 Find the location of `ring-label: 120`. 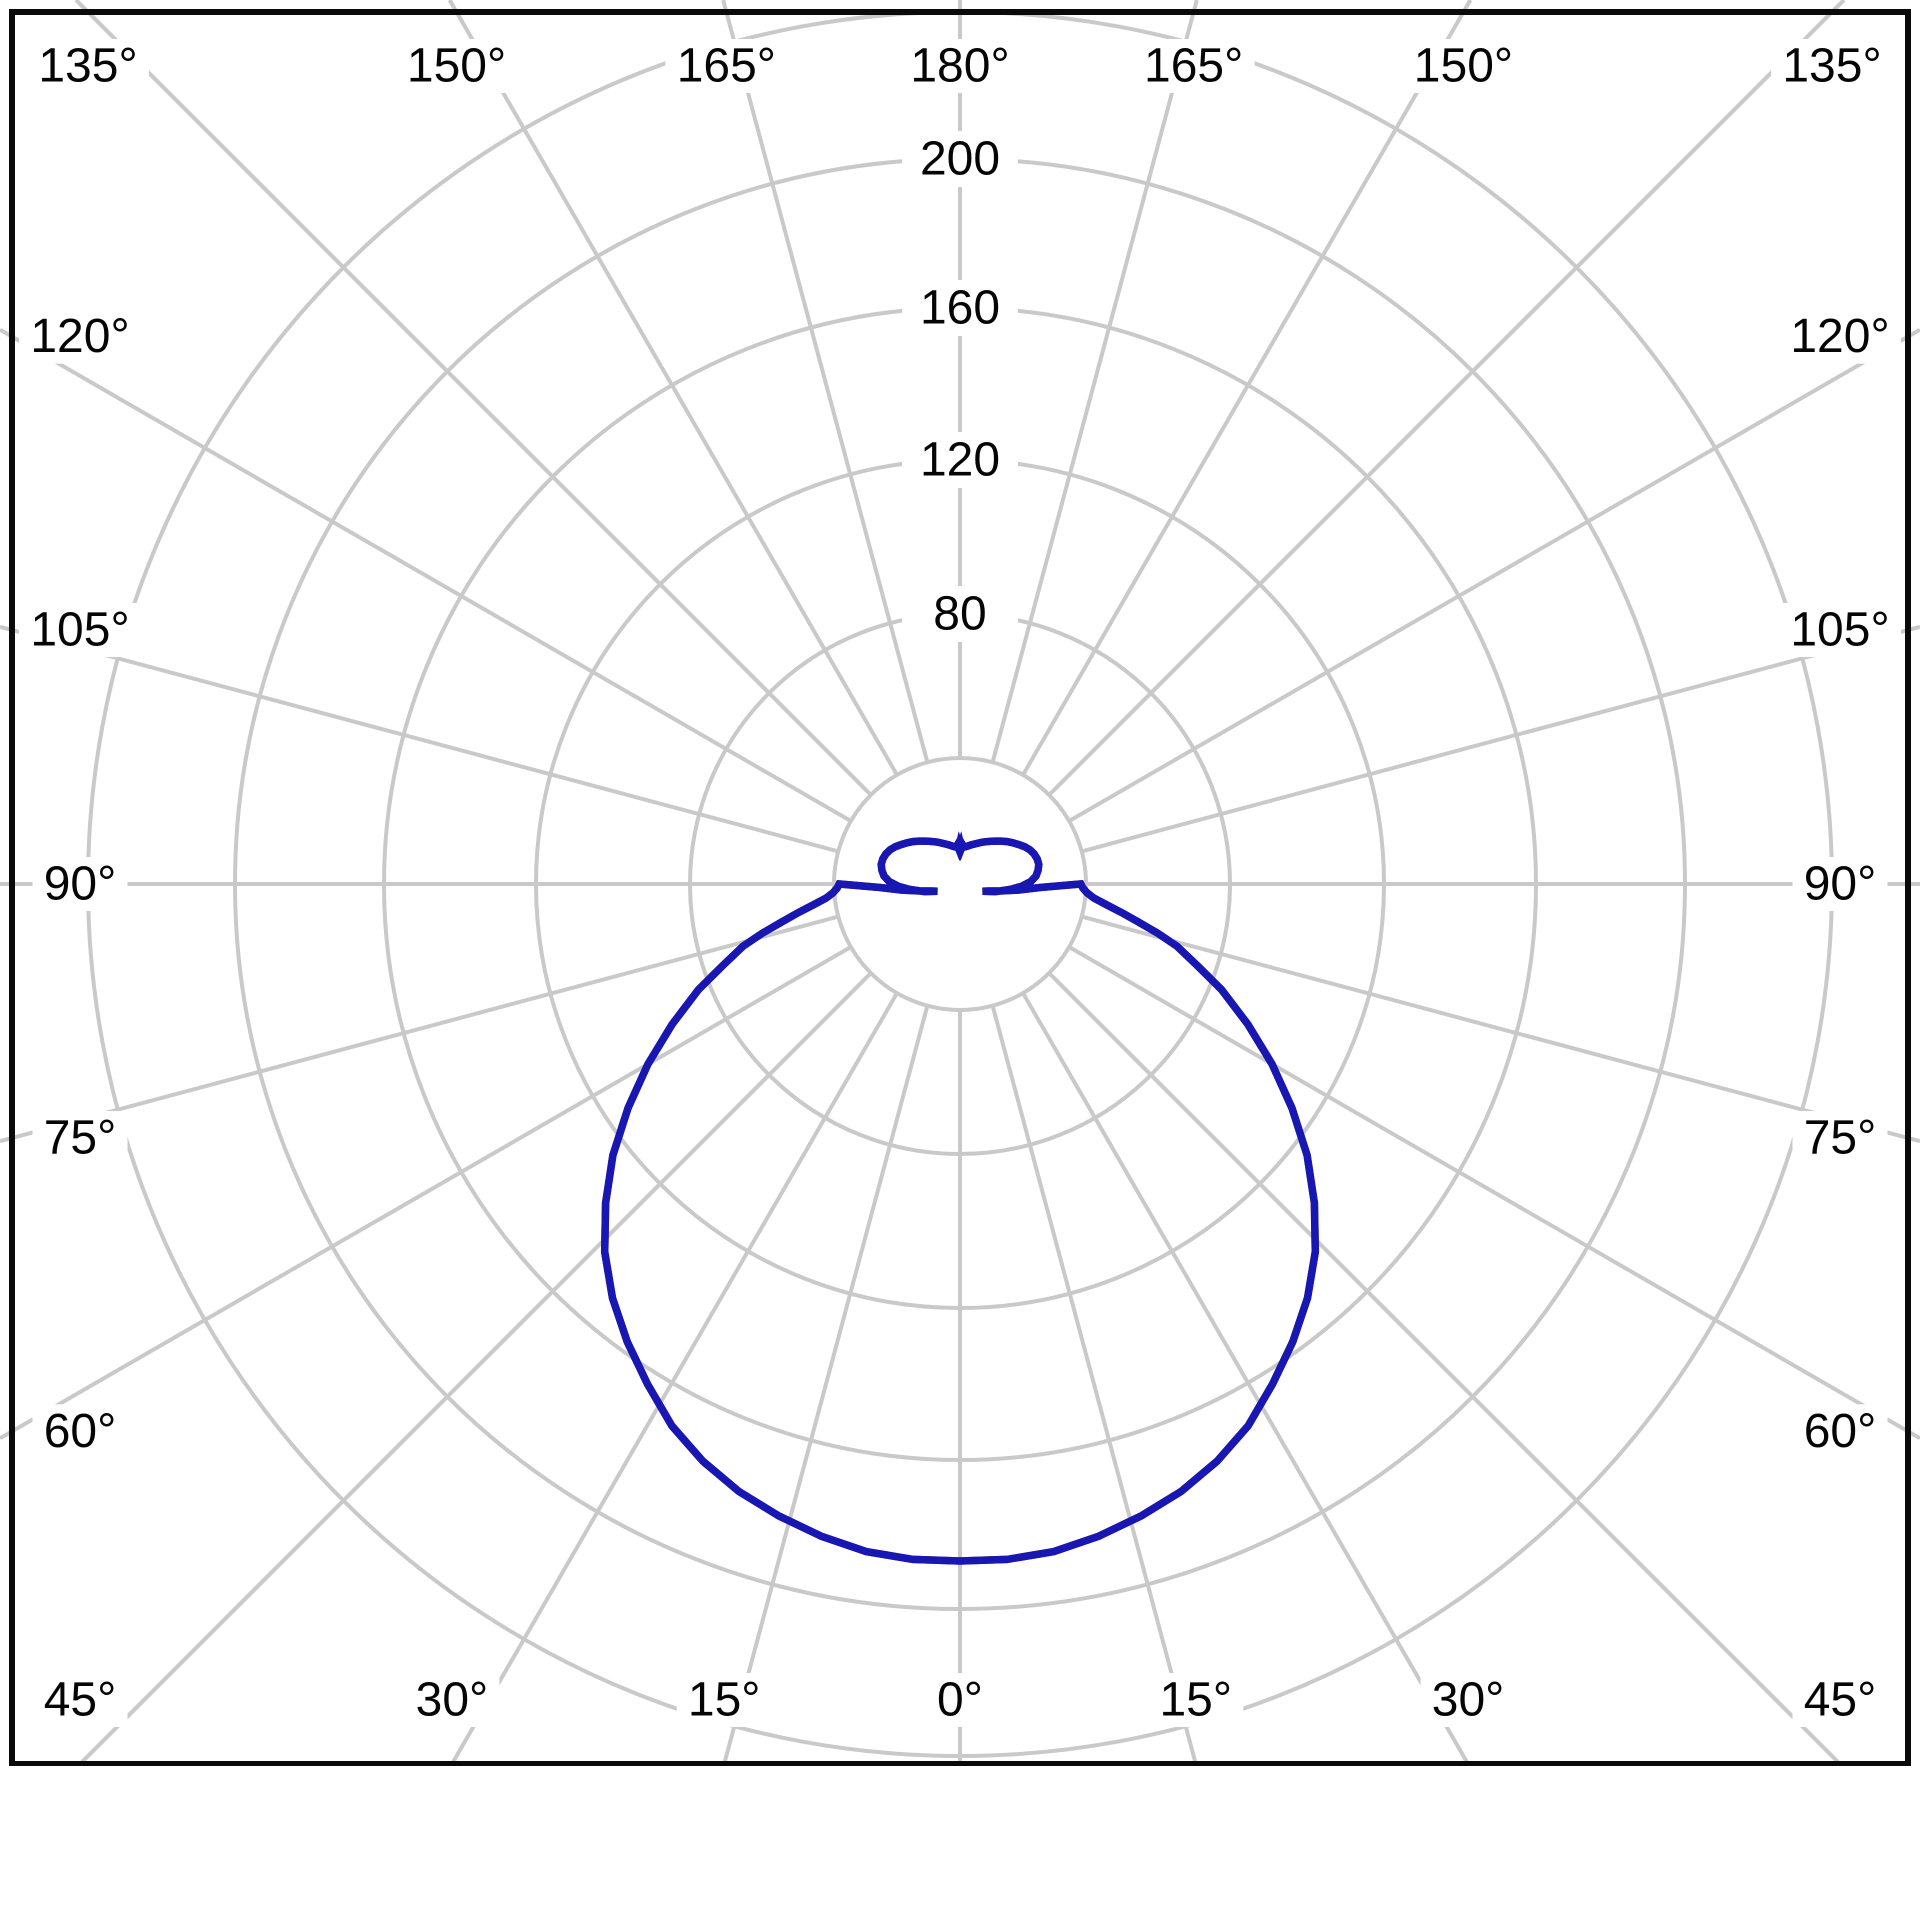

ring-label: 120 is located at coordinates (960, 460).